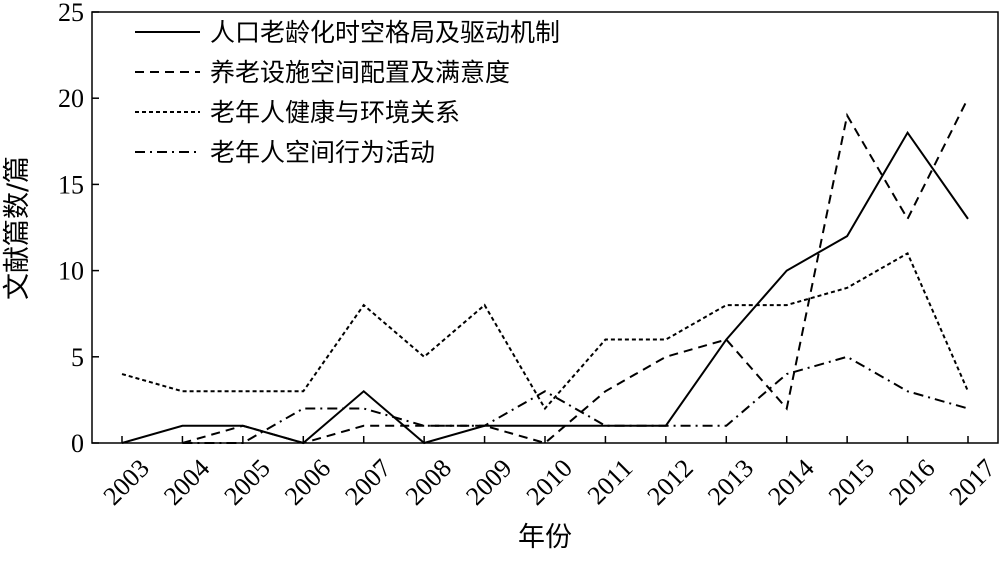 This screenshot has height=564, width=1000. Describe the element at coordinates (670, 481) in the screenshot. I see `x-tick-label: 2012` at that location.